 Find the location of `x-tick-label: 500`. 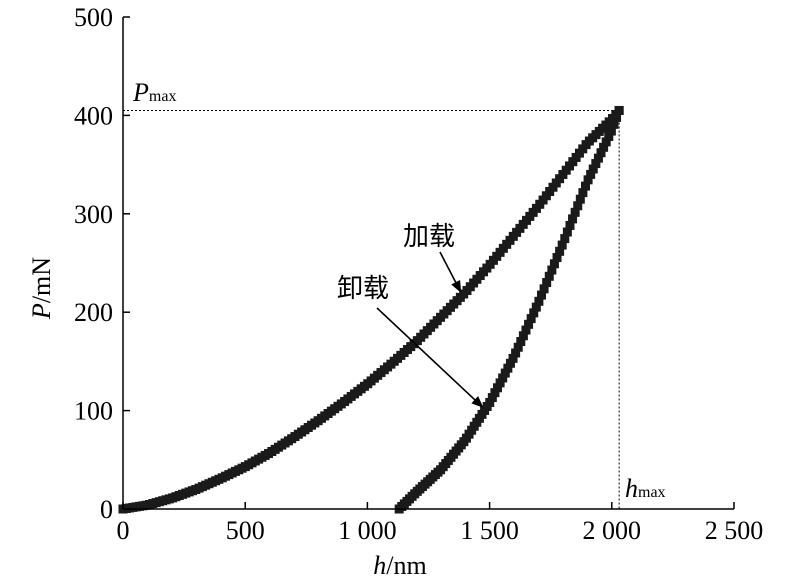

x-tick-label: 500 is located at coordinates (245, 530).